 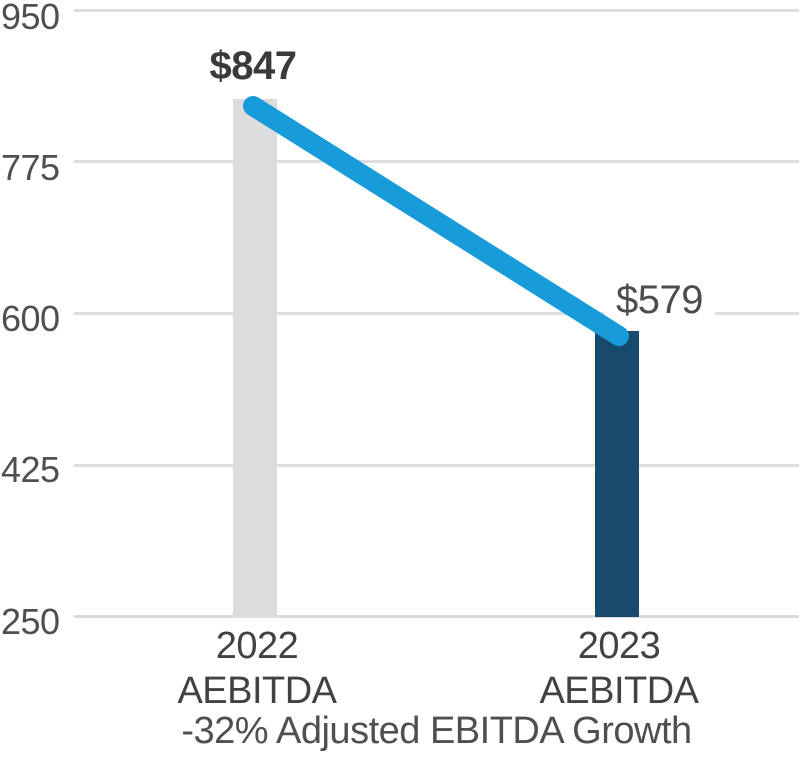 What do you see at coordinates (257, 691) in the screenshot?
I see `x-label-2022-metric: AEBITDA` at bounding box center [257, 691].